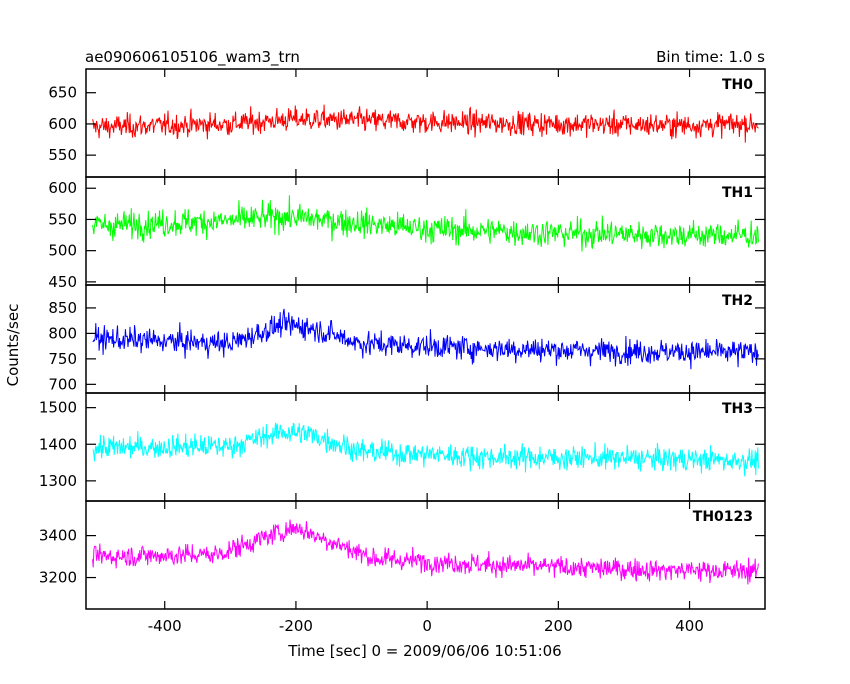  What do you see at coordinates (424, 651) in the screenshot?
I see `x-axis-label: Time [sec] 0 = 2009/06/06 10:51:06` at bounding box center [424, 651].